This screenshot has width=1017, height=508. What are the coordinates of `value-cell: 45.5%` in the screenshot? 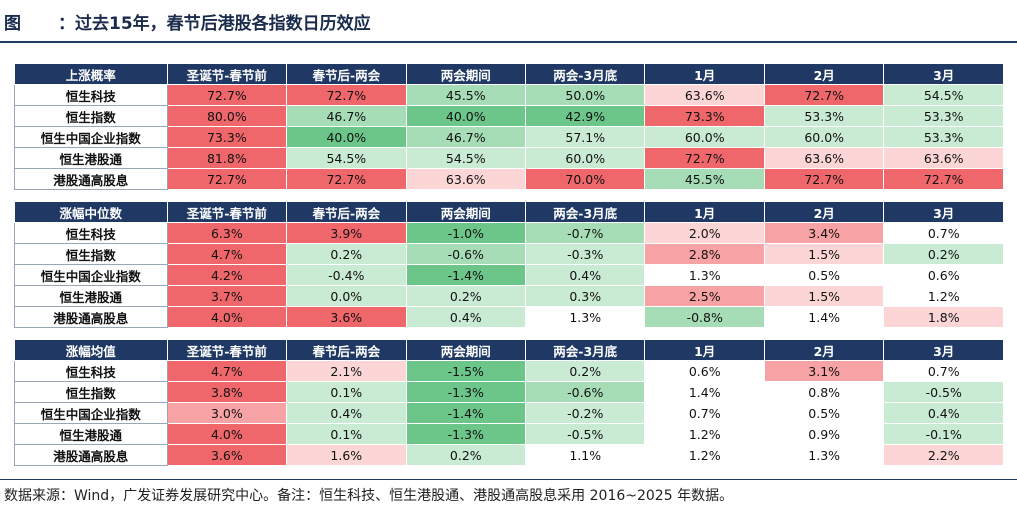 It's located at (704, 179).